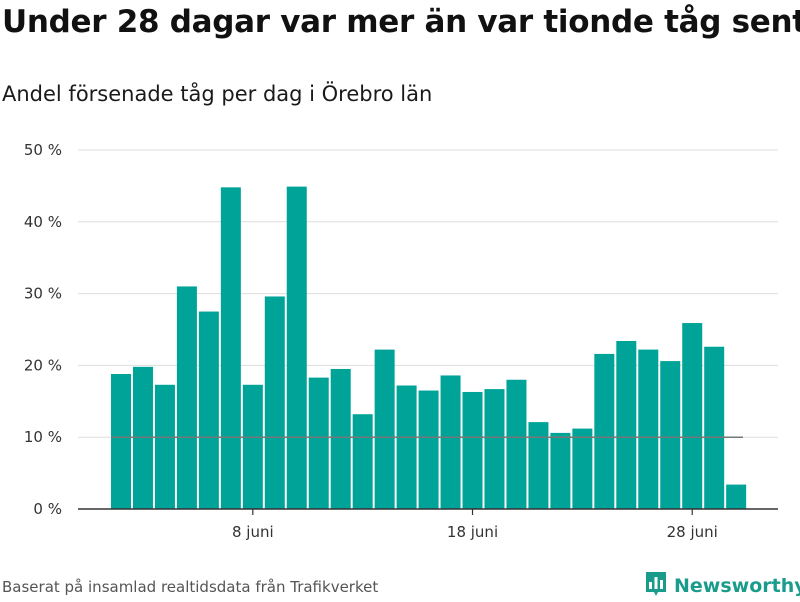  Describe the element at coordinates (692, 532) in the screenshot. I see `x-tick-label: 28 juni` at that location.